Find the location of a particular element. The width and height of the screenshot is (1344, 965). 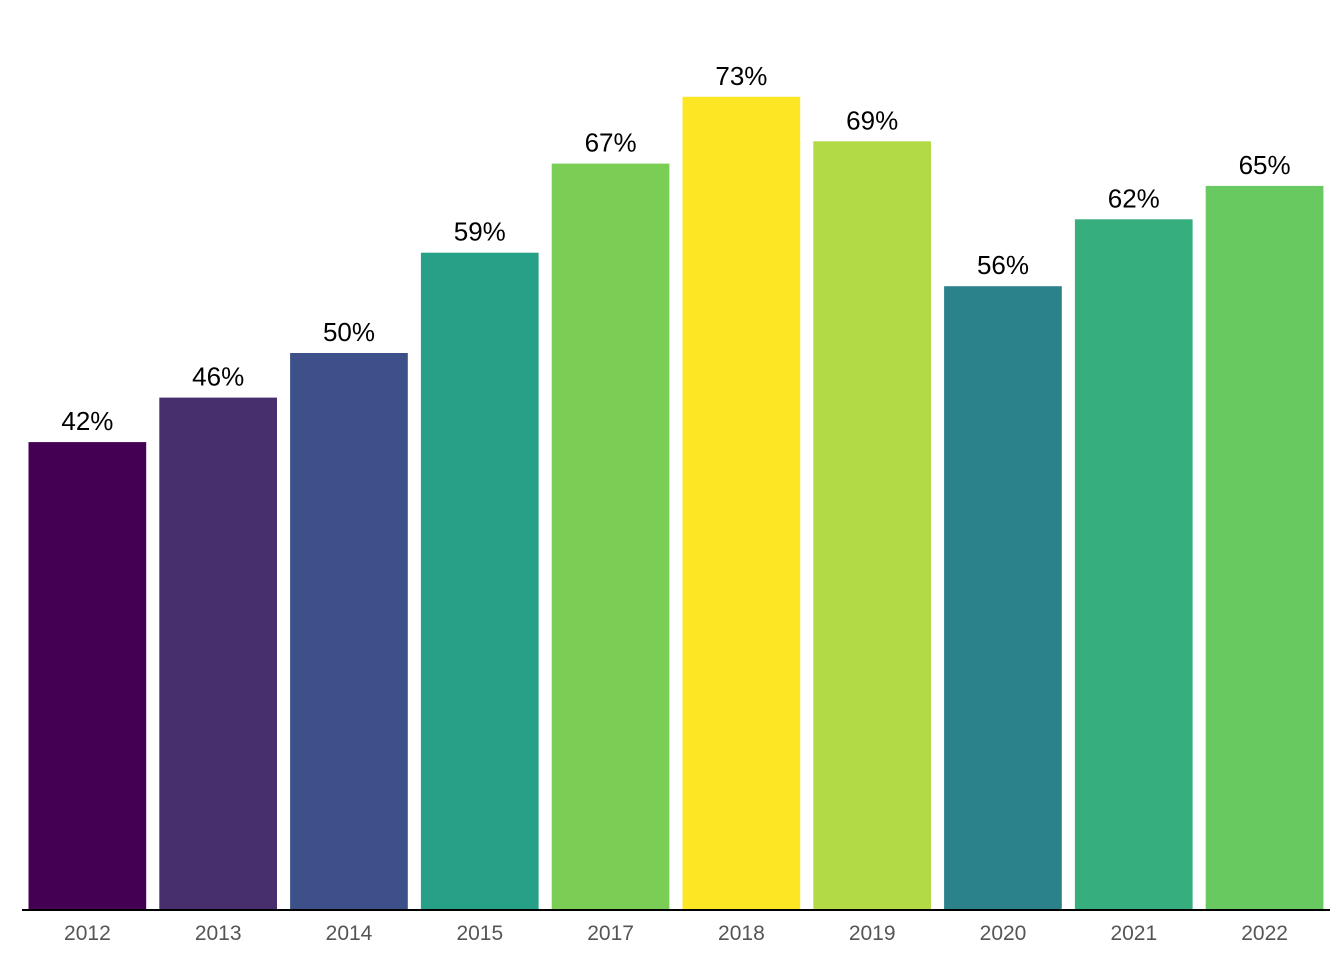

bar-2012 is located at coordinates (87, 676).